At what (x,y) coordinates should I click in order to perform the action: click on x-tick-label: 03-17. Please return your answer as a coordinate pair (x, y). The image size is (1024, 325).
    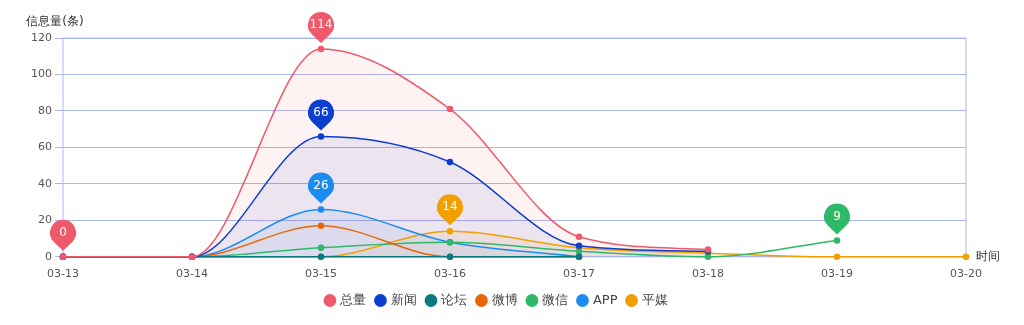
    Looking at the image, I should click on (579, 274).